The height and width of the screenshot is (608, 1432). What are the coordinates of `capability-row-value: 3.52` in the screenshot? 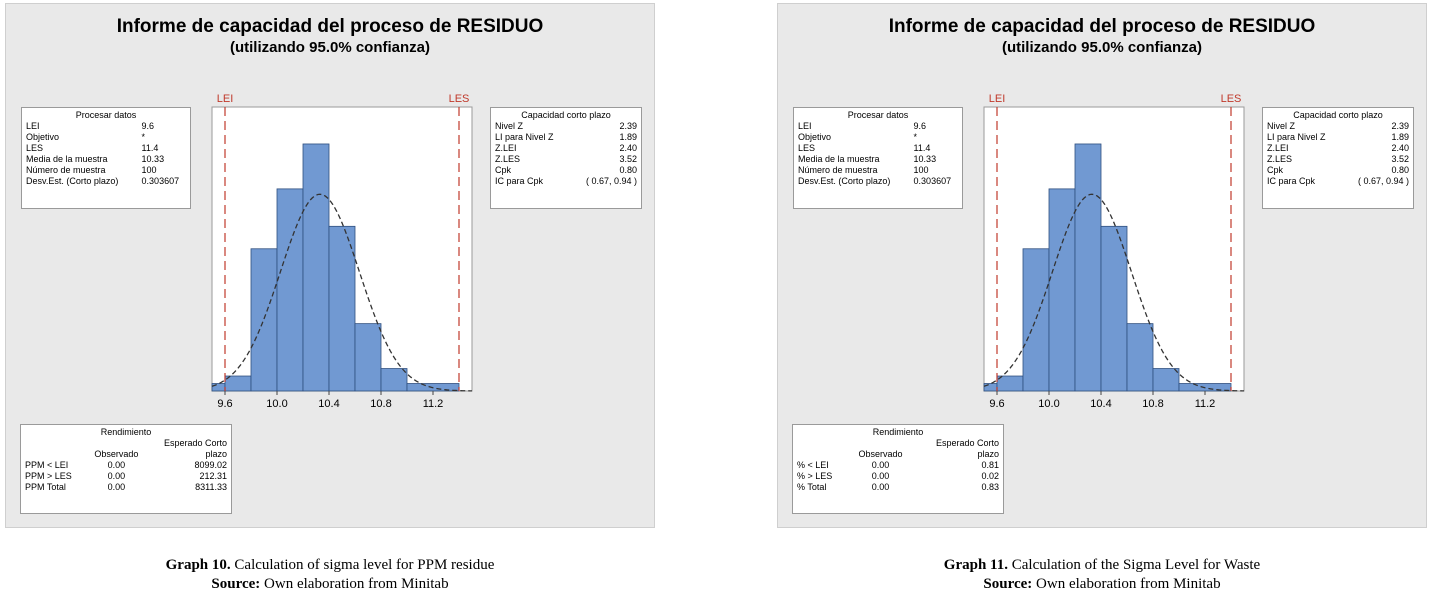 It's located at (1400, 159).